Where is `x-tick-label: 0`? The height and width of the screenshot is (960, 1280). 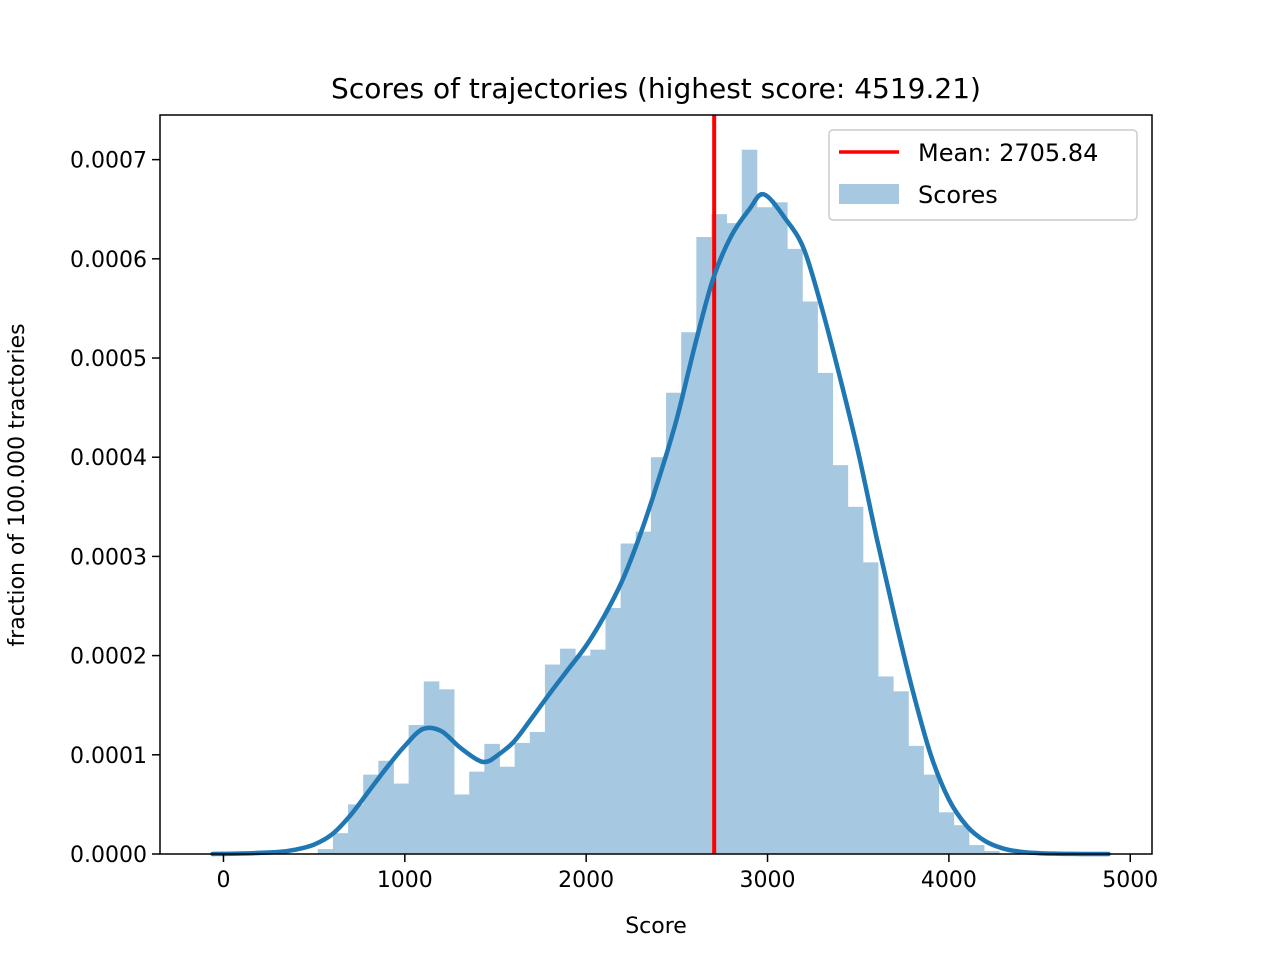
x-tick-label: 0 is located at coordinates (223, 880).